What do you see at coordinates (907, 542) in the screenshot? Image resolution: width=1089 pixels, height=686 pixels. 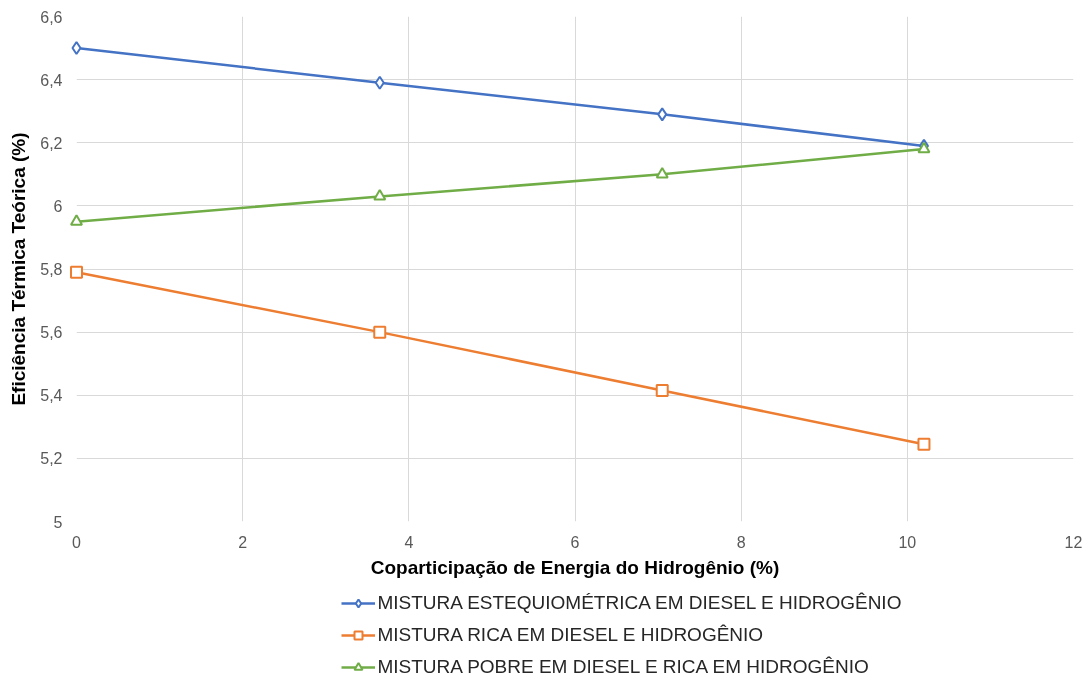 I see `x-tick-label: 10` at bounding box center [907, 542].